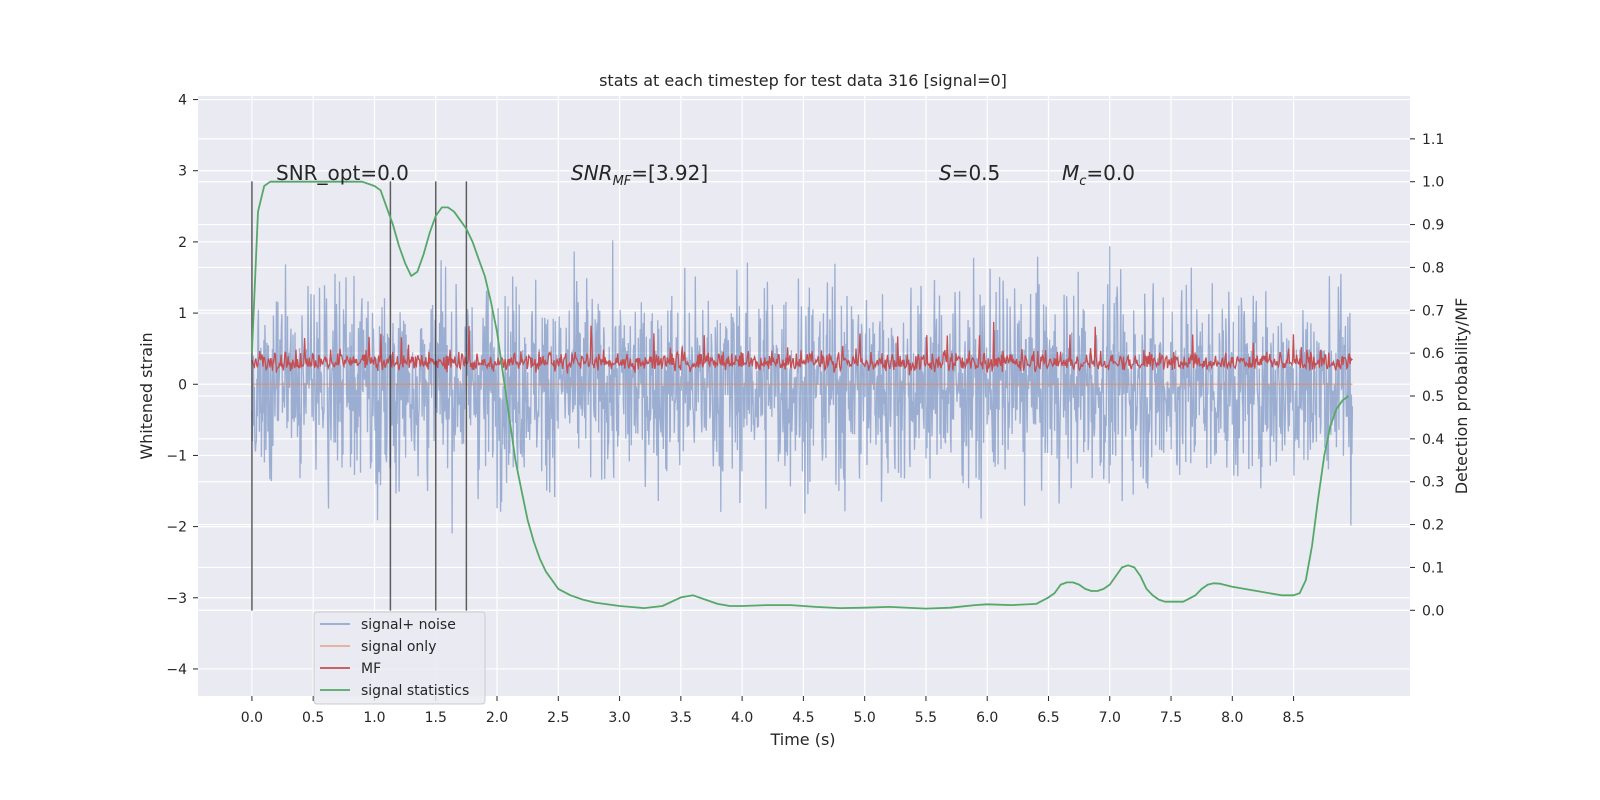 This screenshot has height=800, width=1600. Describe the element at coordinates (1433, 140) in the screenshot. I see `y2-tick-label: 1.1` at that location.